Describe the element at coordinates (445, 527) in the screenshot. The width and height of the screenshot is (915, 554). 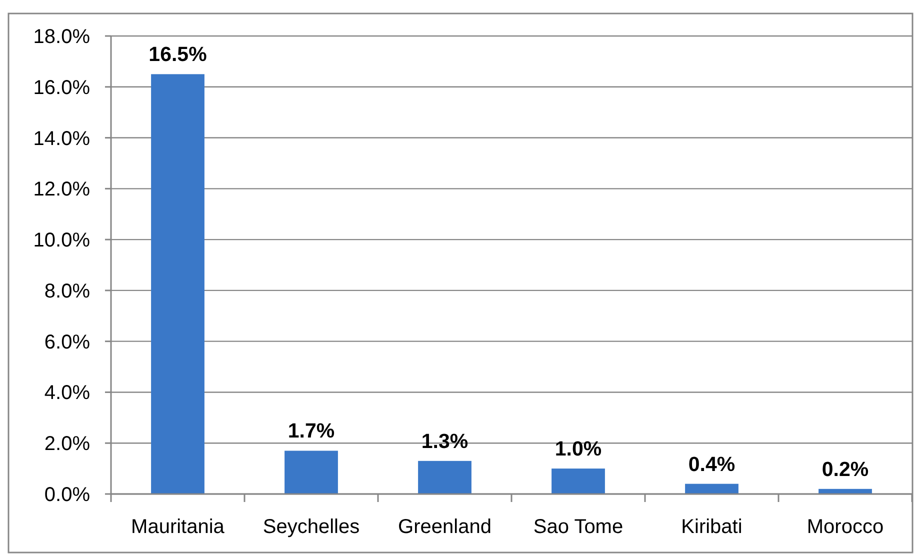
I see `x-tick-label: Greenland` at that location.